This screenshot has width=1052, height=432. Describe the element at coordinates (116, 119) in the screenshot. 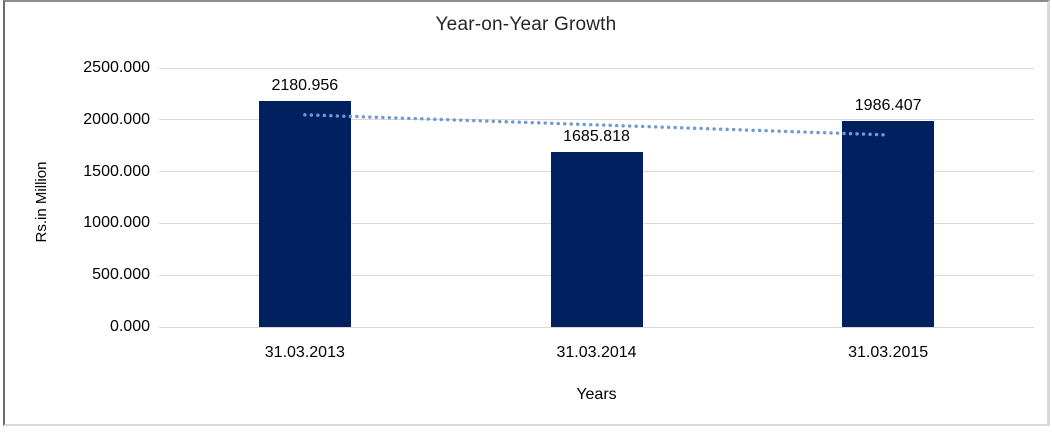

I see `y-tick-label: 2000.000` at that location.